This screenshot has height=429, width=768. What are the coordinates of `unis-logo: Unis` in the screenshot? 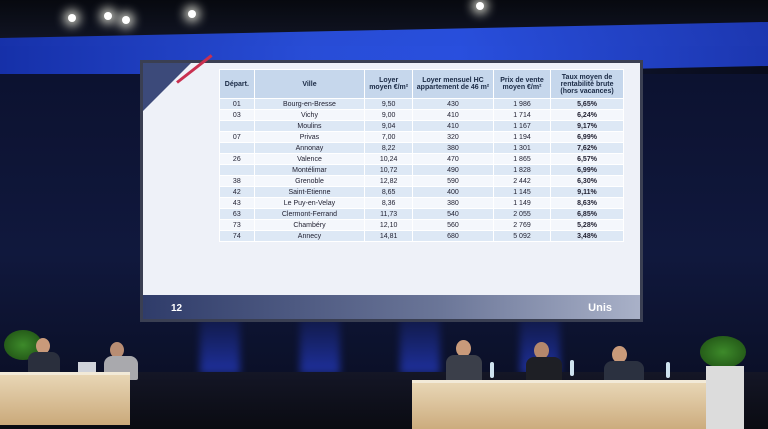 It's located at (600, 308).